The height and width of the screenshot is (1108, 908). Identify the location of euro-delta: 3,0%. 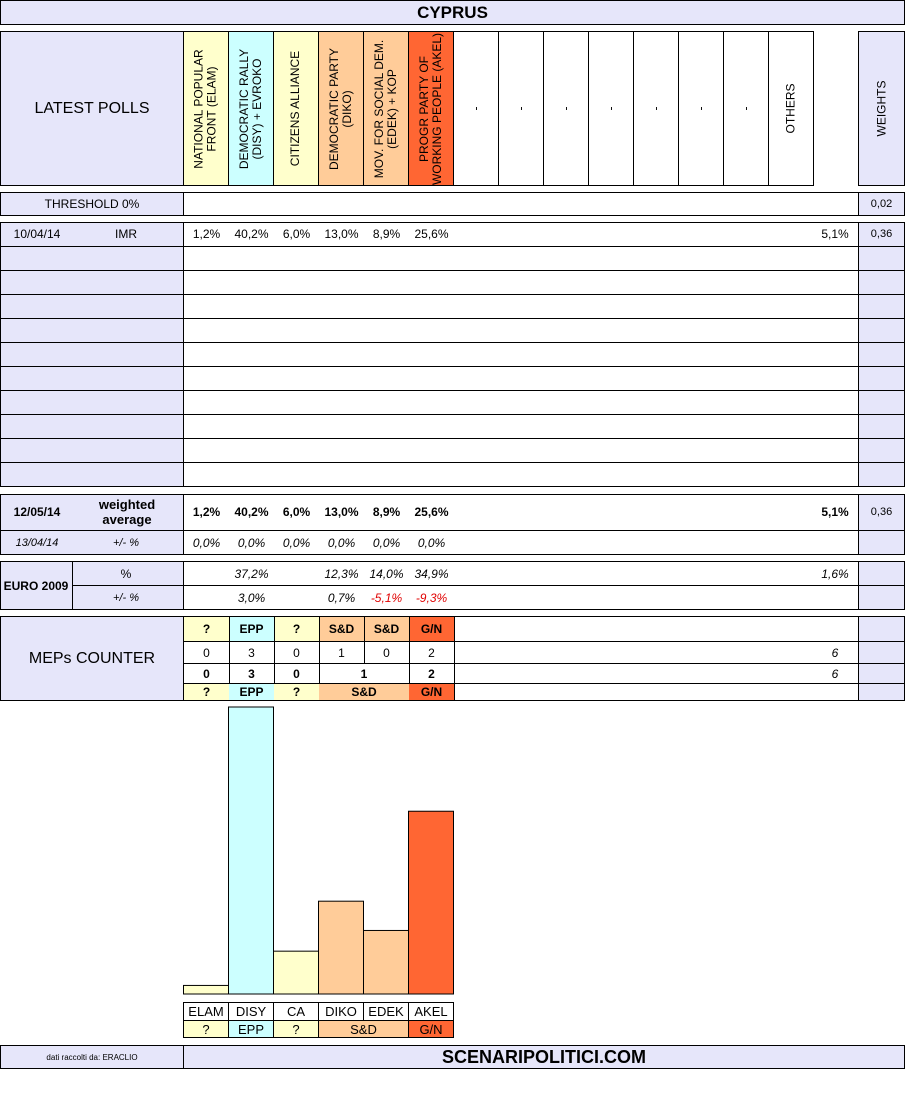
(251, 597).